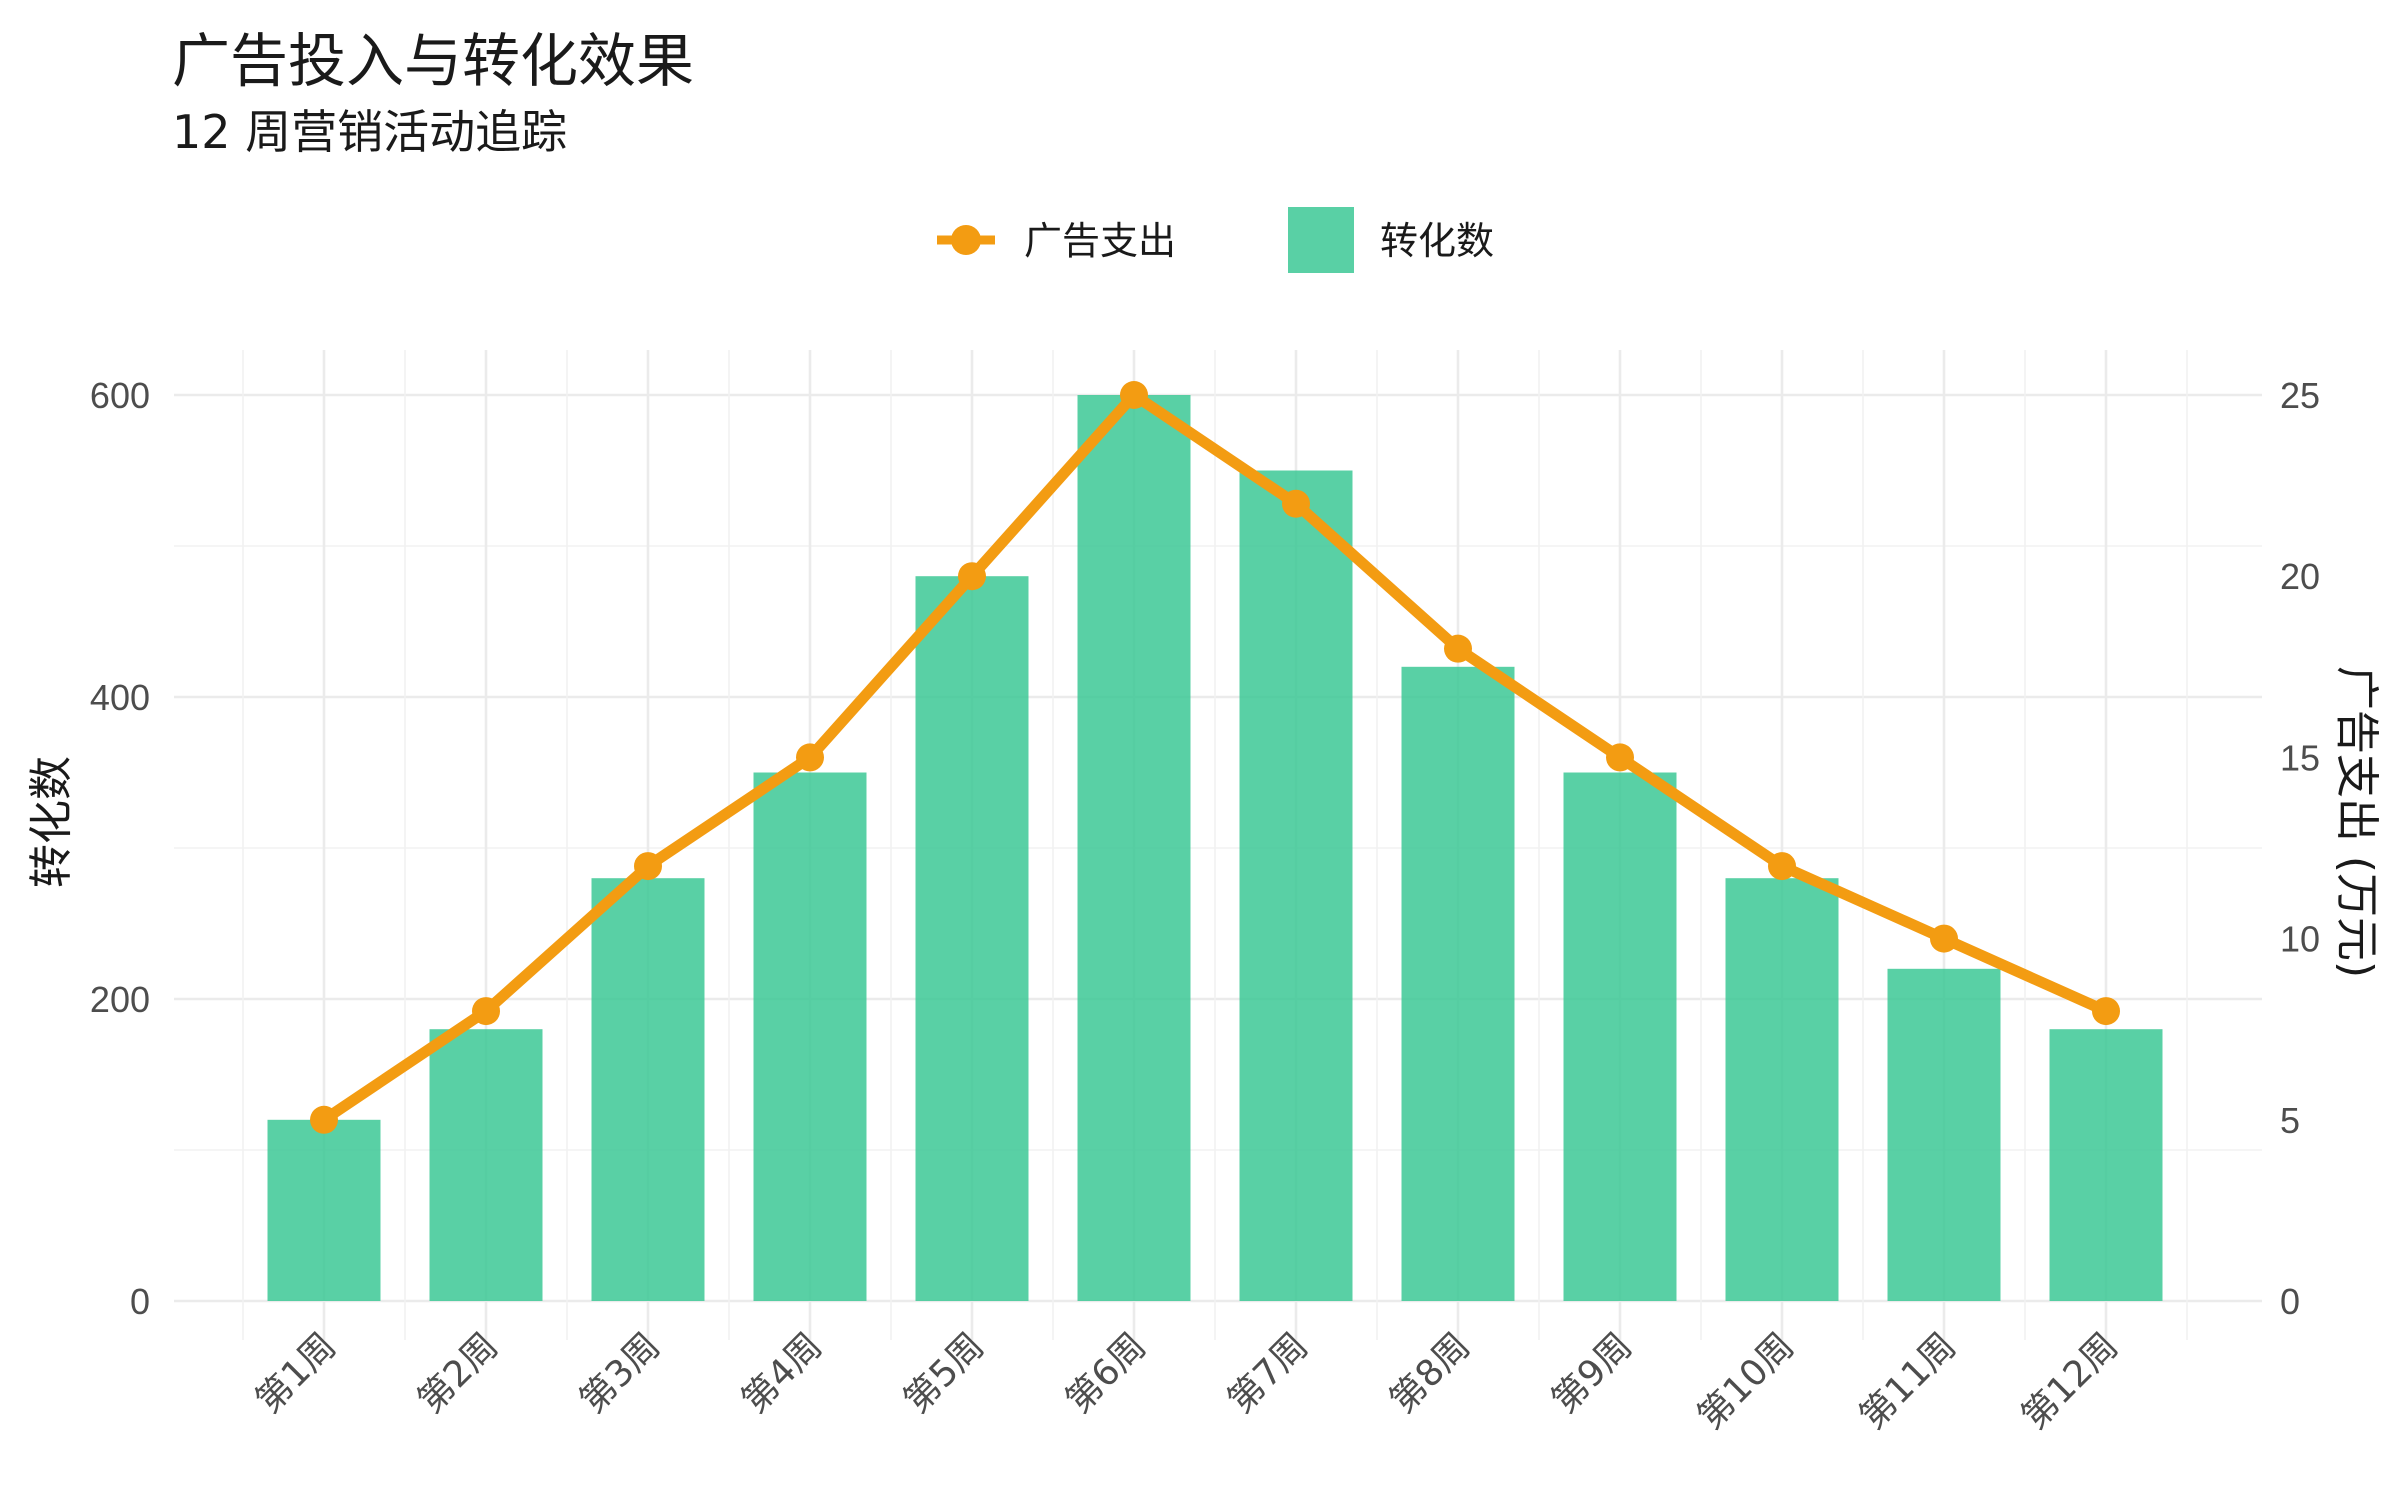 This screenshot has width=2400, height=1500. I want to click on y-right-tick-label: 25, so click(2300, 395).